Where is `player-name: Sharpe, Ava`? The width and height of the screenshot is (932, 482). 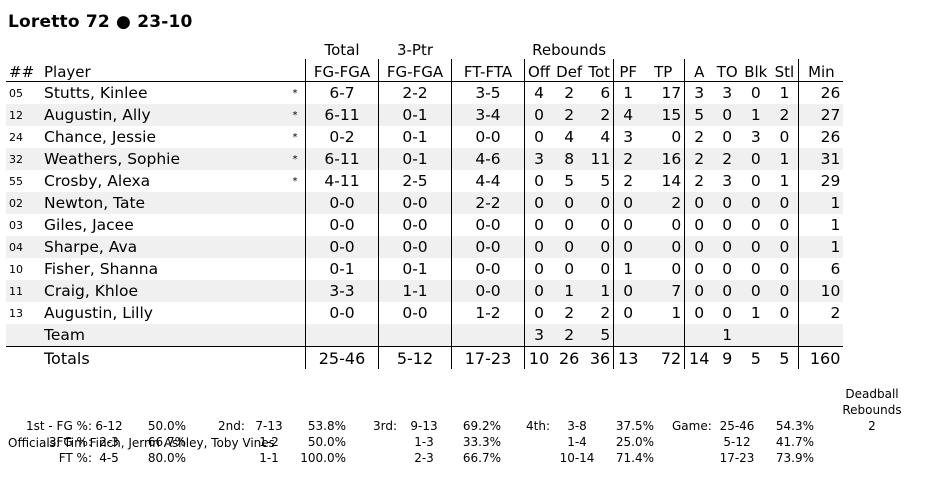 player-name: Sharpe, Ava is located at coordinates (163, 247).